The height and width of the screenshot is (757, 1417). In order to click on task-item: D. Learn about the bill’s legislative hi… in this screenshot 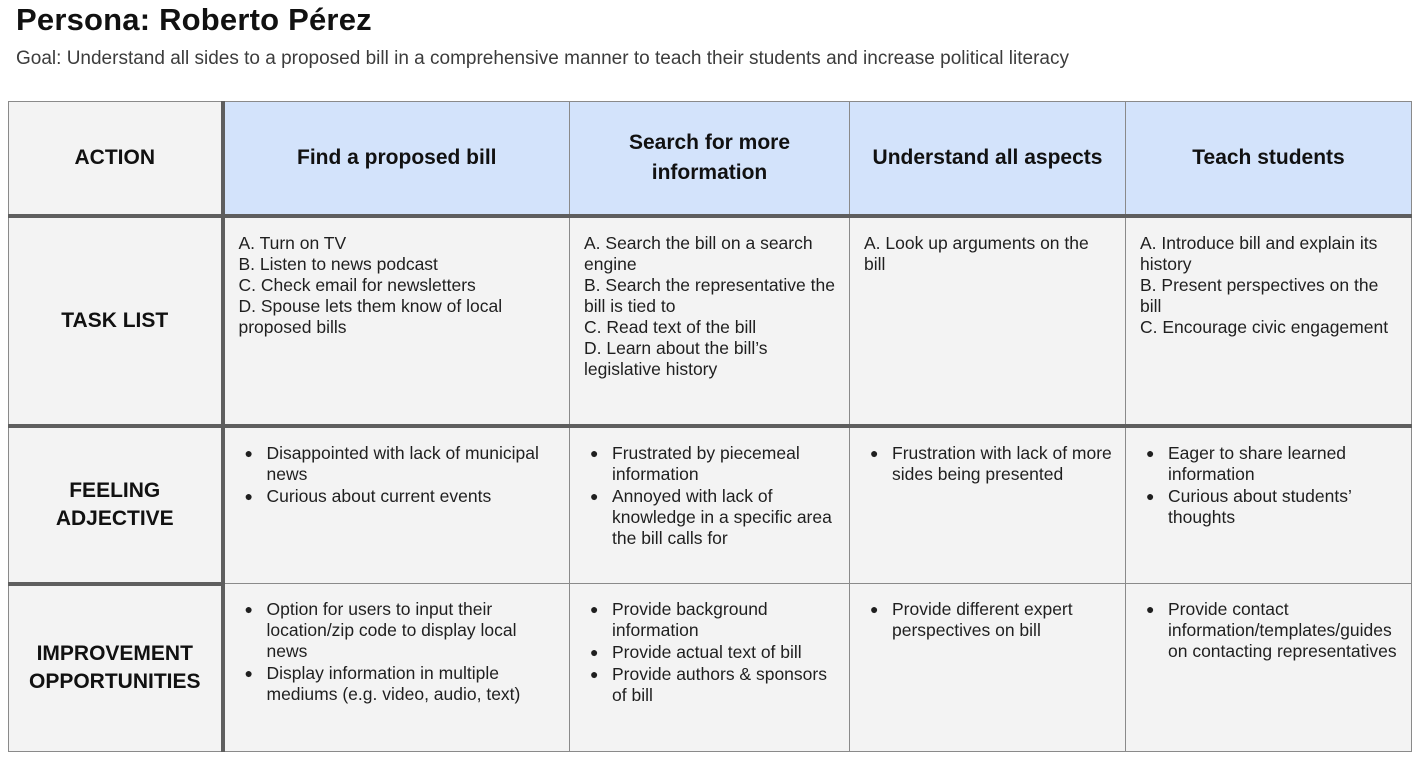, I will do `click(676, 358)`.